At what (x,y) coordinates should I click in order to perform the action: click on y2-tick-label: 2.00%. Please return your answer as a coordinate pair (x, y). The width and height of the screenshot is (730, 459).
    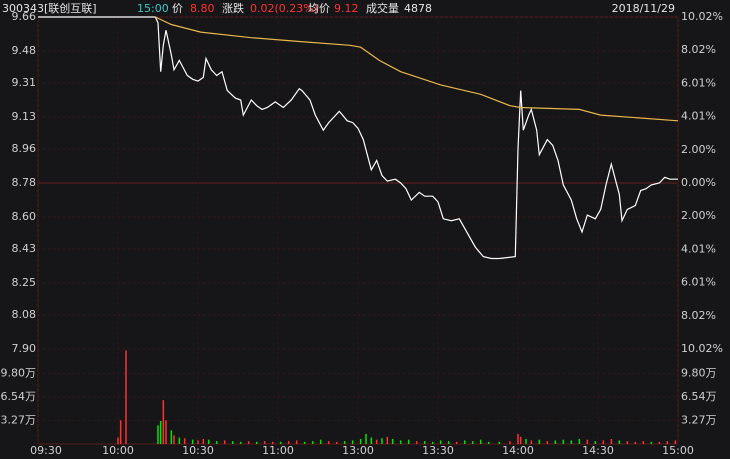
    Looking at the image, I should click on (698, 149).